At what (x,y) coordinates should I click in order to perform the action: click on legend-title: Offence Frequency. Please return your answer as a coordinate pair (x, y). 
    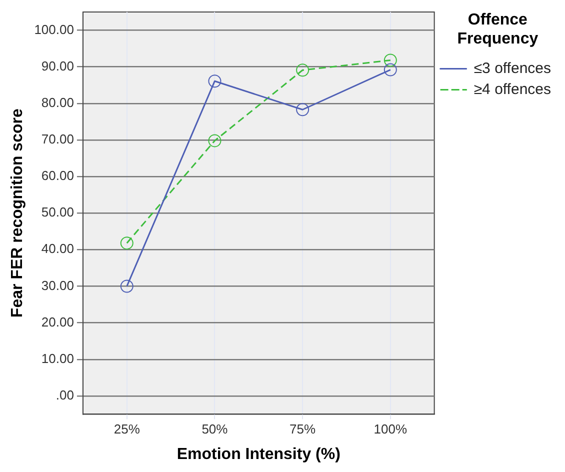
    Looking at the image, I should click on (497, 29).